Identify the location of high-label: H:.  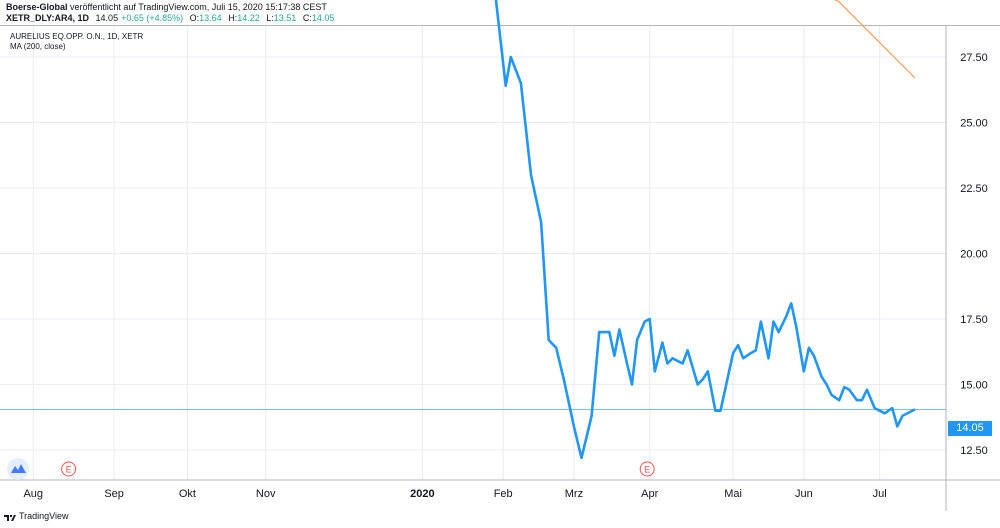
(233, 18).